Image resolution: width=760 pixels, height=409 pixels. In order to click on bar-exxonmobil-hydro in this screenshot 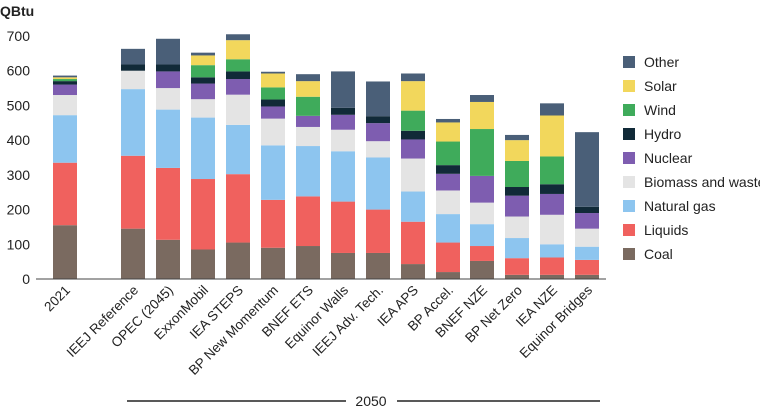, I will do `click(203, 80)`.